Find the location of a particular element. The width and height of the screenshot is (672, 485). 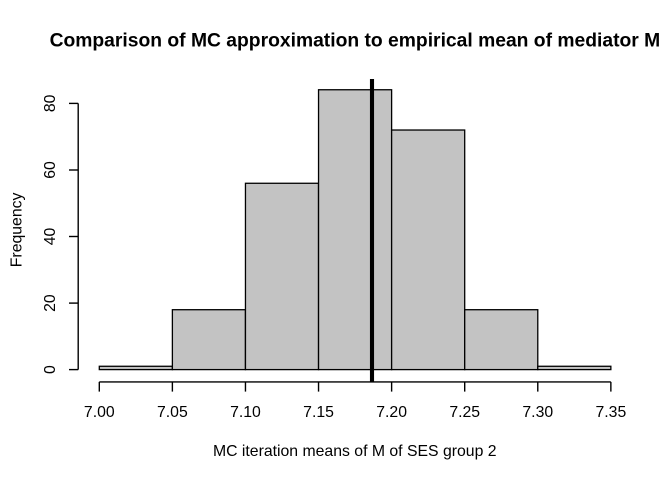

svg-text: 7.35 is located at coordinates (610, 412).